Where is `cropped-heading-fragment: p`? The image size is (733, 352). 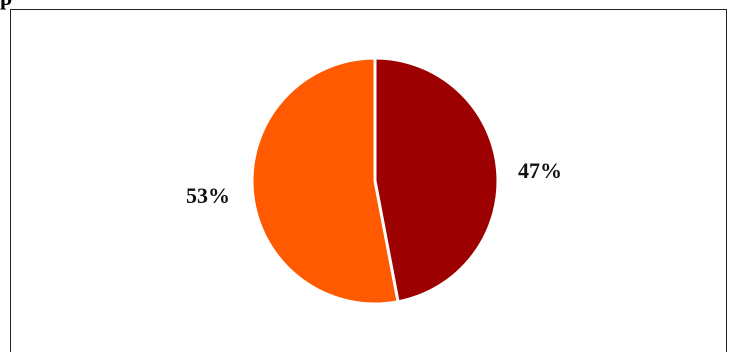
cropped-heading-fragment: p is located at coordinates (100, 5).